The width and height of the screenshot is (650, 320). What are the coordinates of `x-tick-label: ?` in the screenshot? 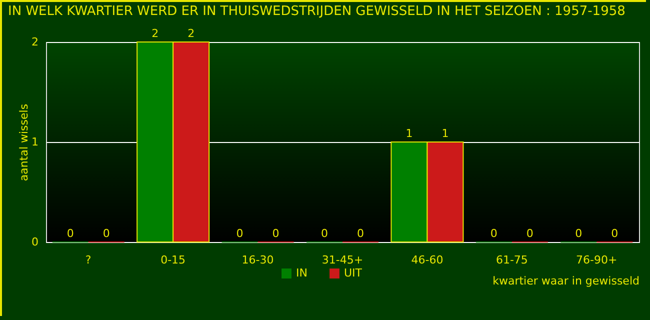 It's located at (88, 260).